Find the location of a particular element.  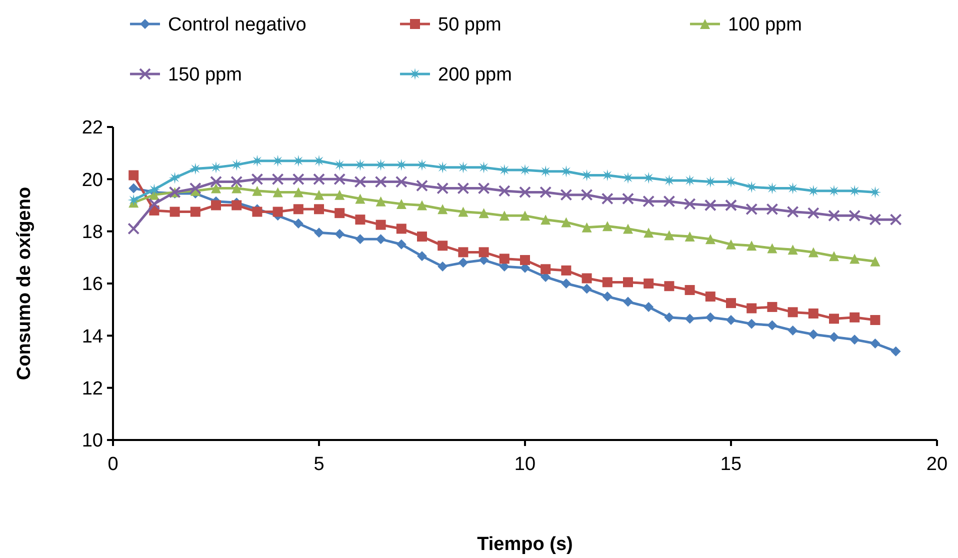

x-tick-label: 15 is located at coordinates (731, 464).